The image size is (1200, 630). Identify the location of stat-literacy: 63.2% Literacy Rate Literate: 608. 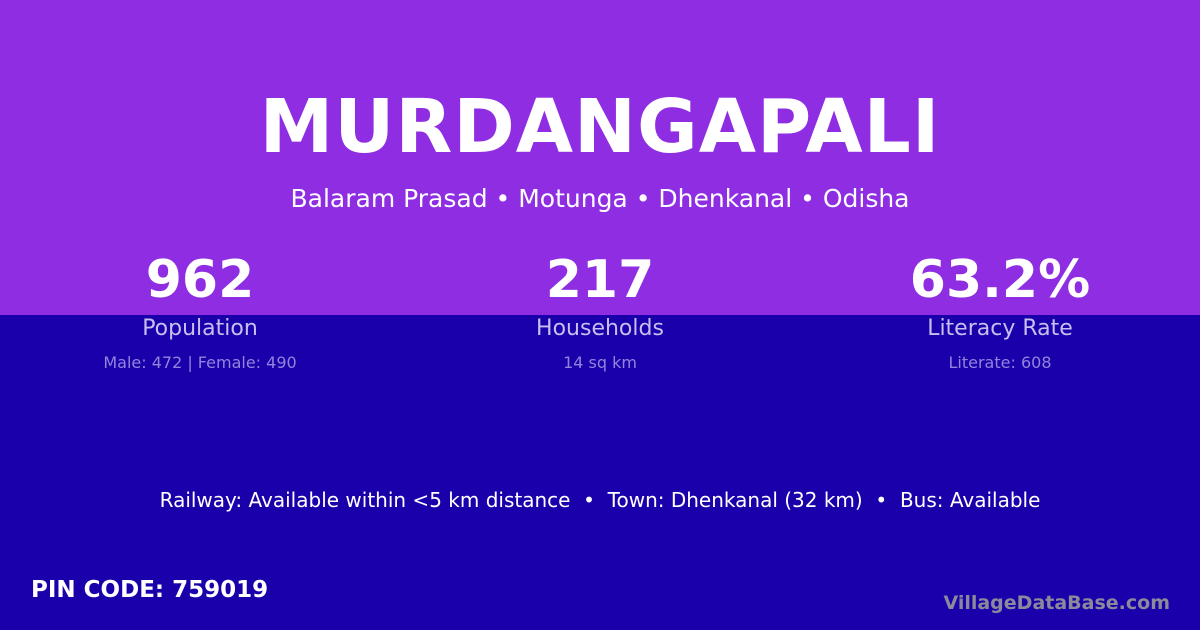
(1000, 311).